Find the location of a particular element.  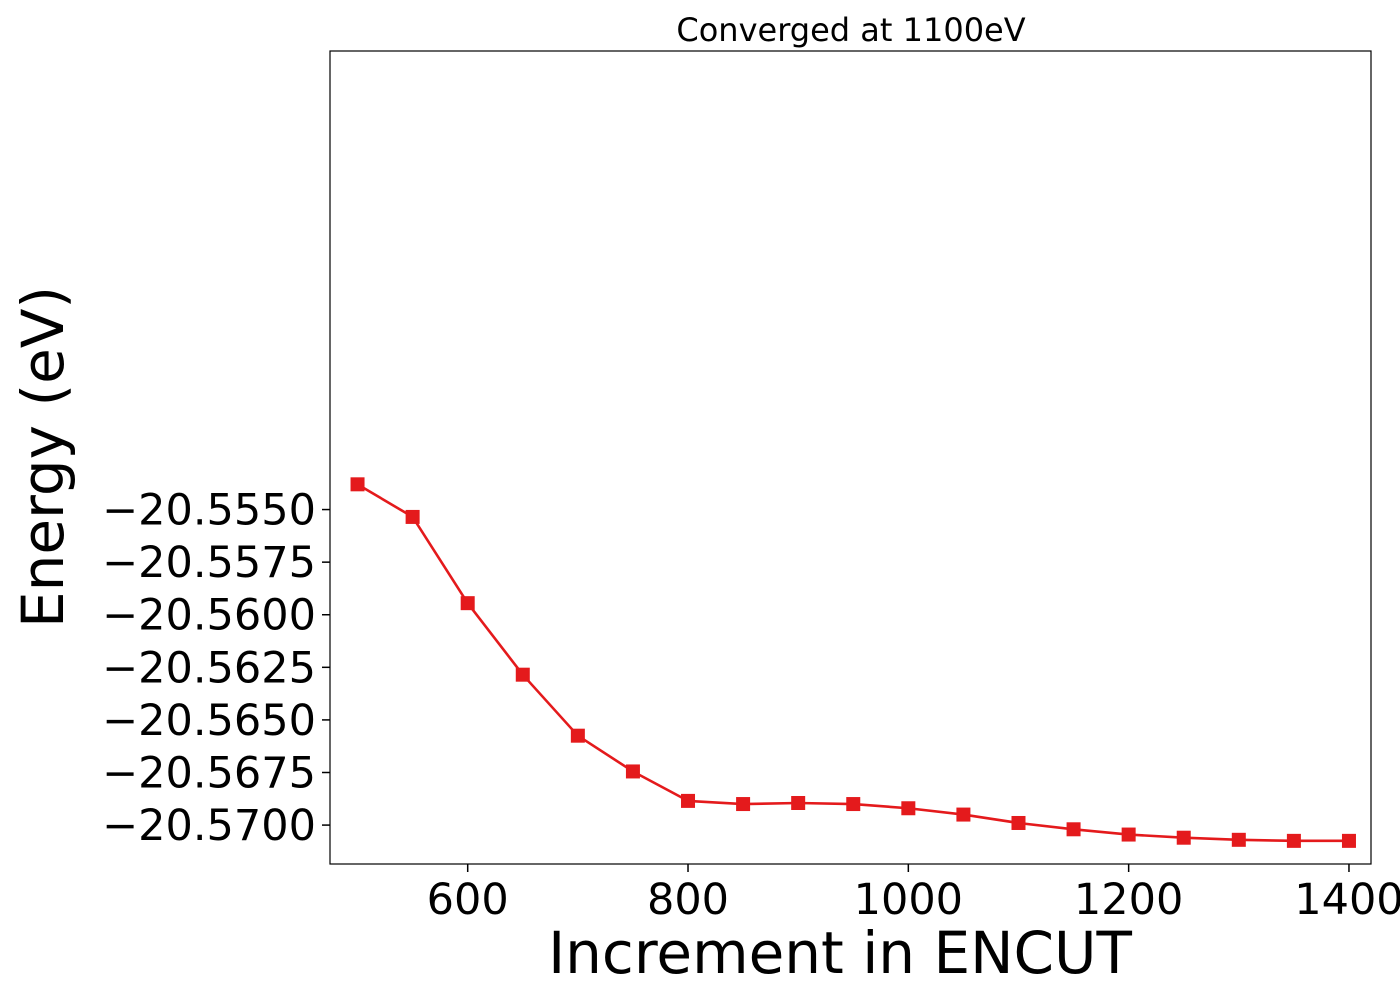

y-axis-label: Energy (eV) is located at coordinates (43, 457).